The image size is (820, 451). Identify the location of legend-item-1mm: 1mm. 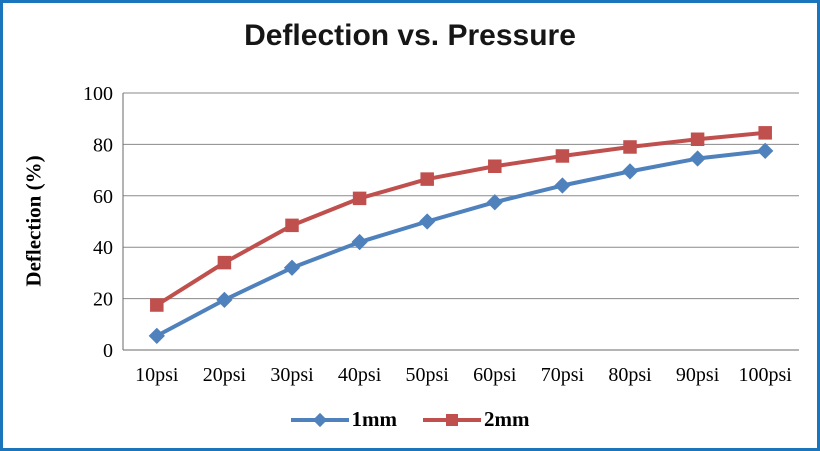
(344, 419).